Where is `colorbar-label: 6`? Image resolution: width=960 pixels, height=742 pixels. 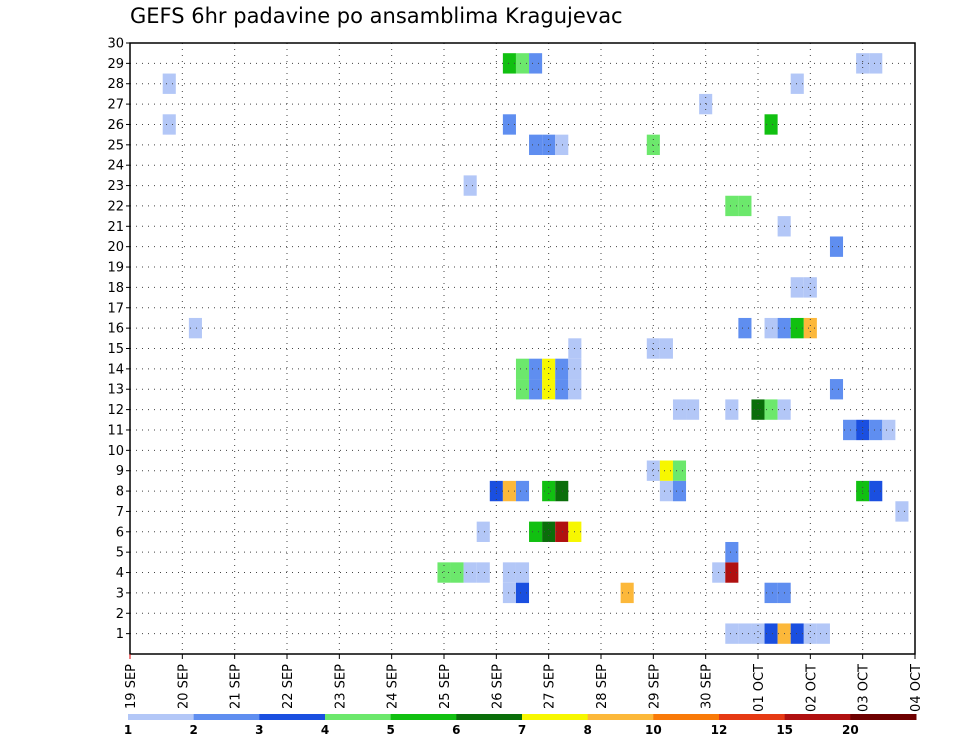
colorbar-label: 6 is located at coordinates (456, 730).